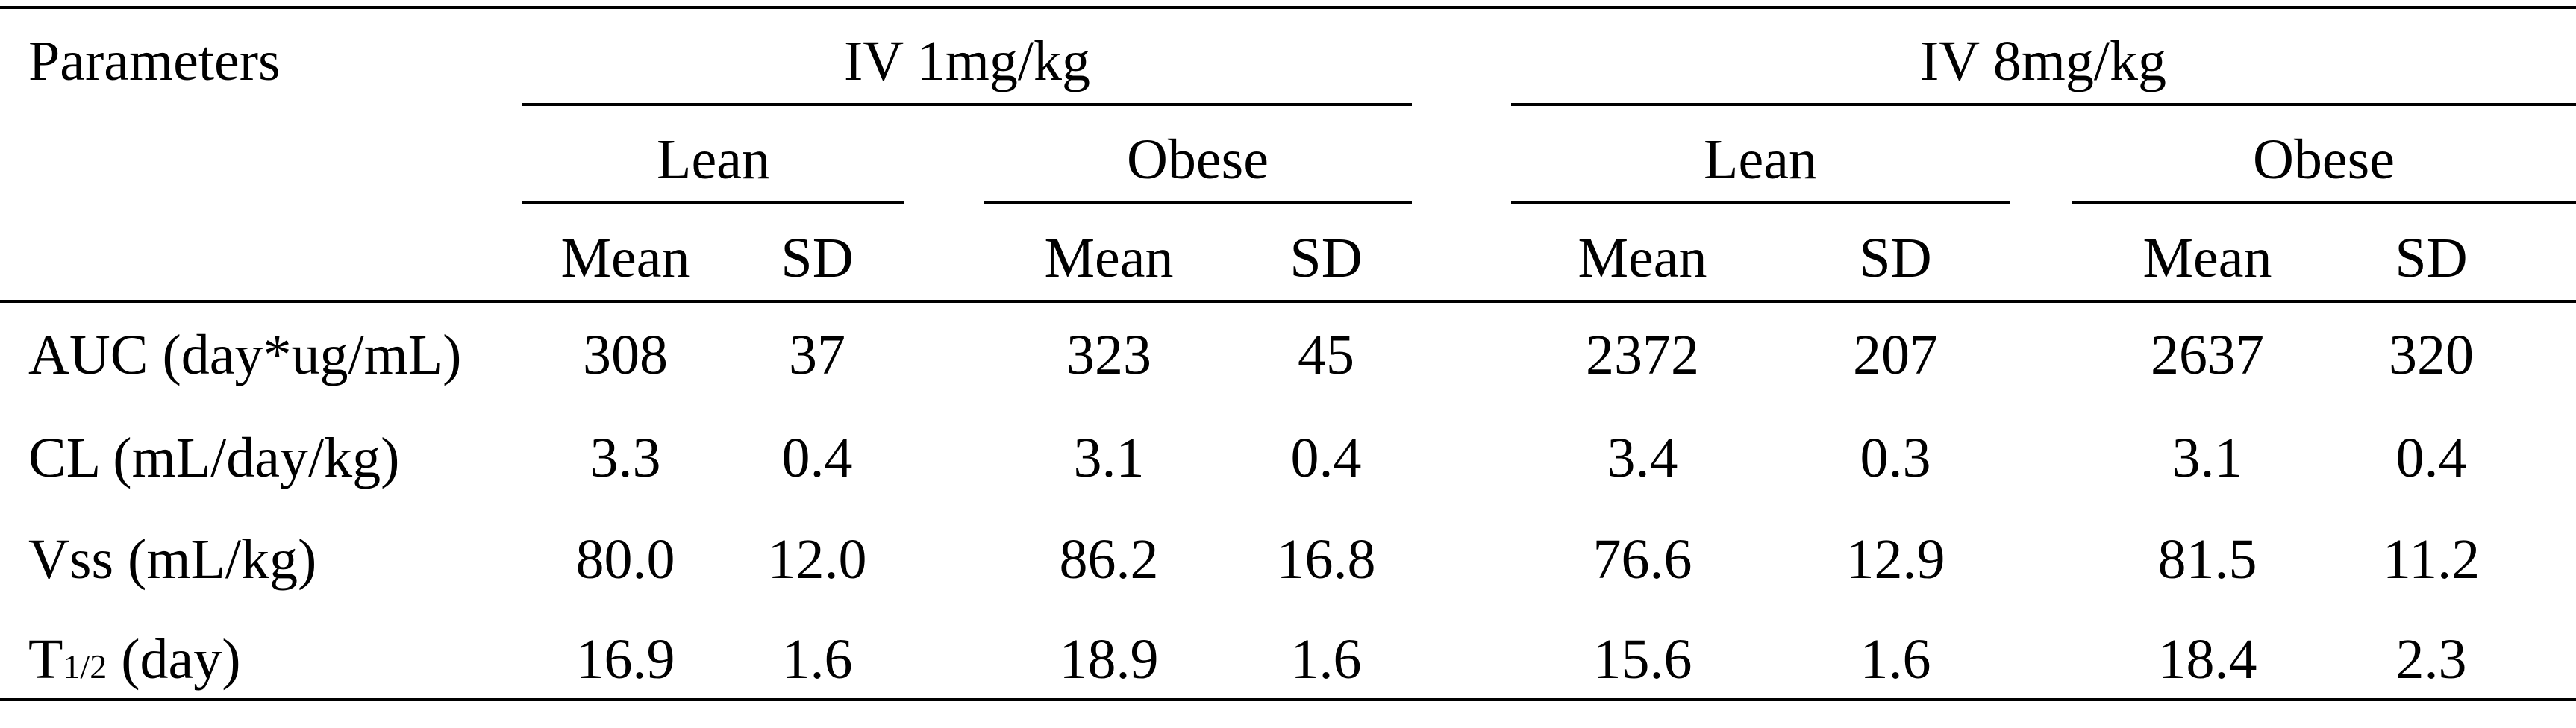  I want to click on table-cell: 18.4, so click(2207, 659).